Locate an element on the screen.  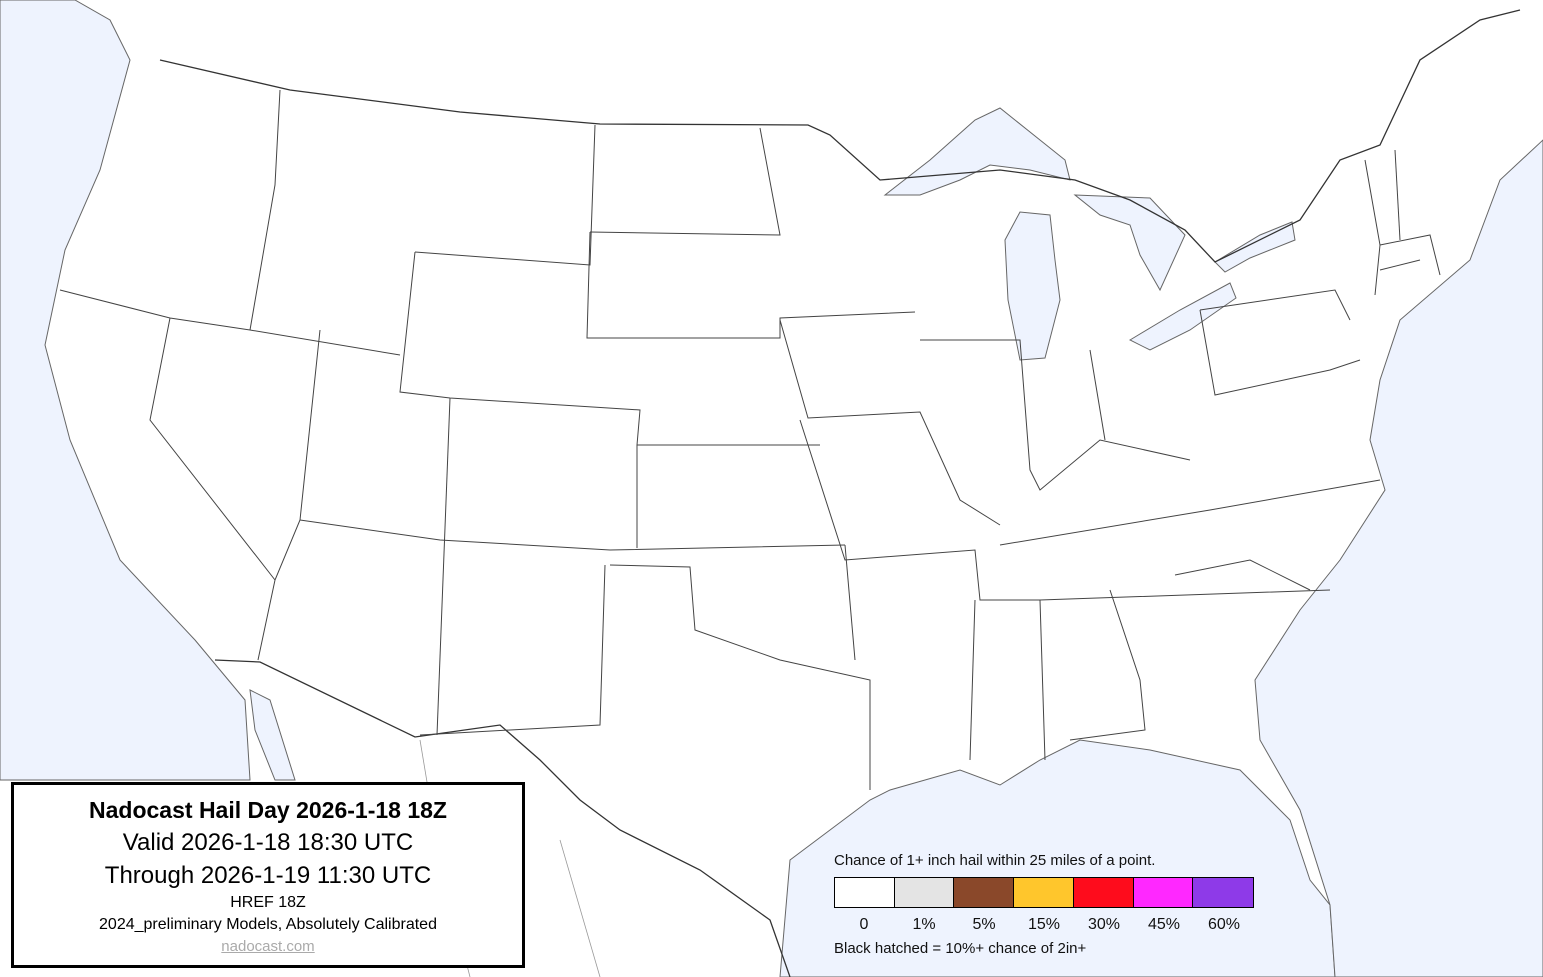
mexico-border is located at coordinates (502, 818).